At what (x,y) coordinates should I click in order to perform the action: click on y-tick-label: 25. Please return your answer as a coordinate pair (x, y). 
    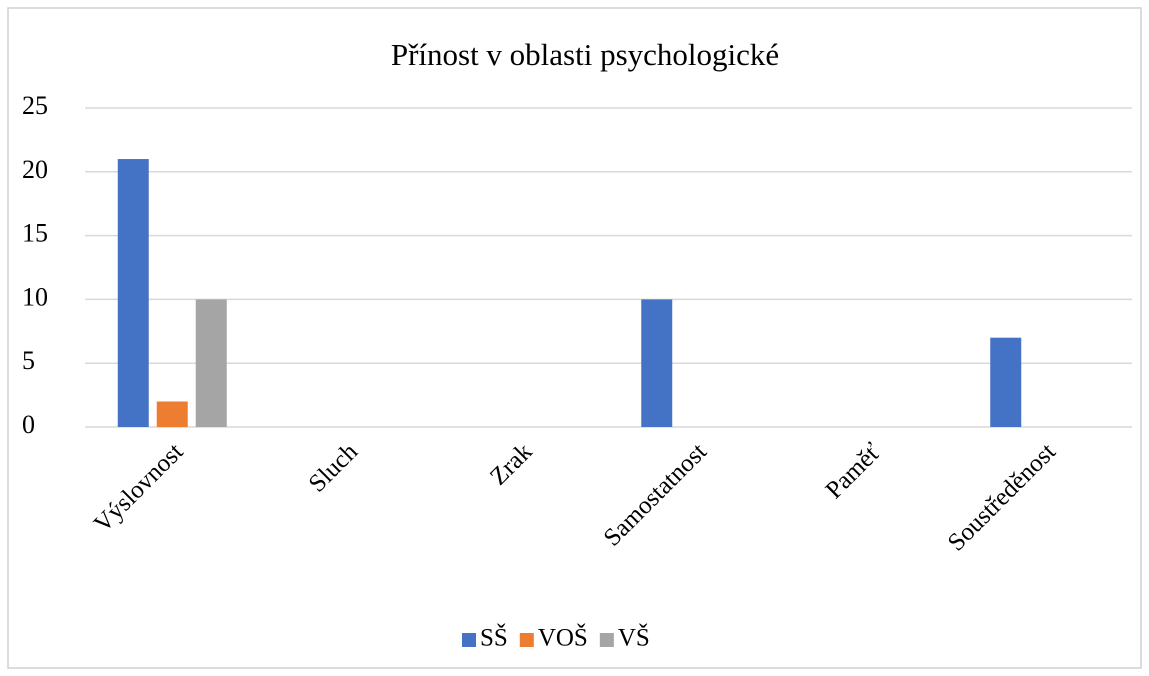
    Looking at the image, I should click on (35, 105).